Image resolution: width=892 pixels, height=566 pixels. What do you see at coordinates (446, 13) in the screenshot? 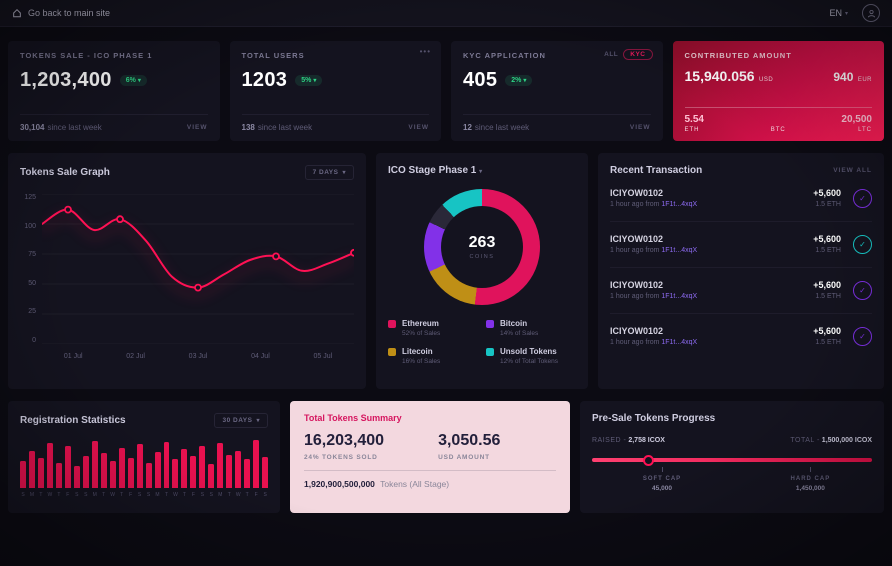
I see `topbar: Go back to main site EN ▾` at bounding box center [446, 13].